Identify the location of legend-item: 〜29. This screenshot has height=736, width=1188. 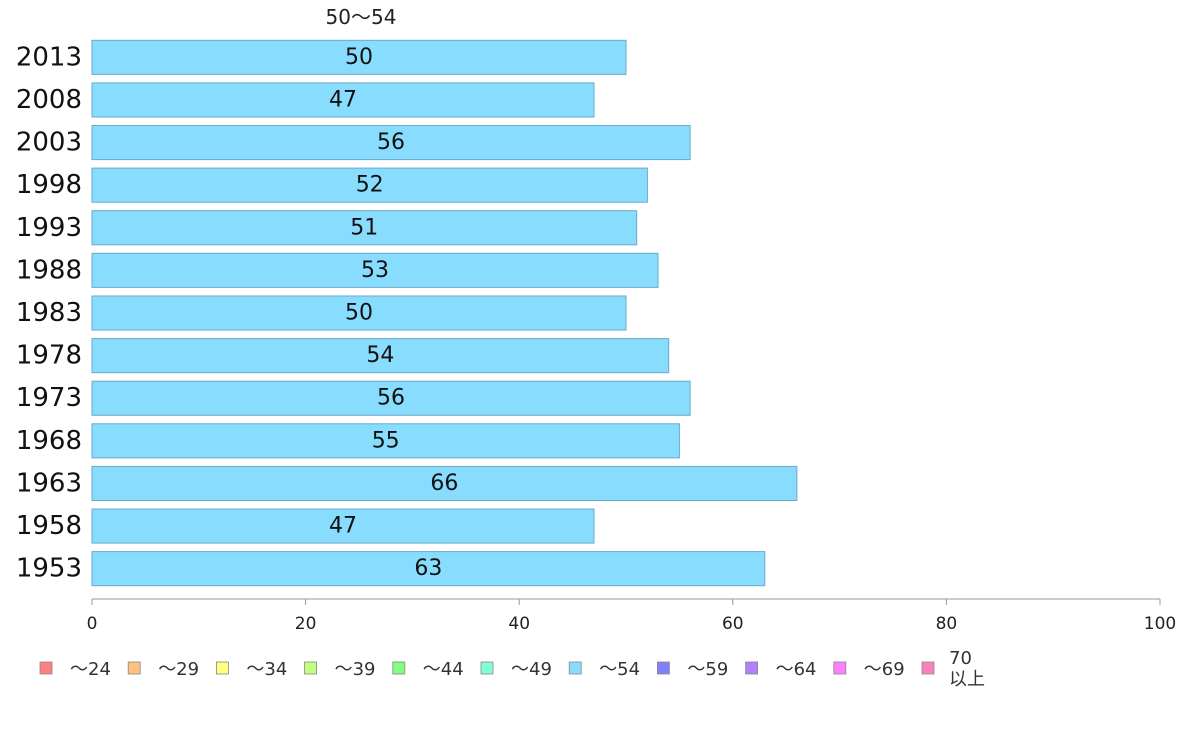
(163, 669).